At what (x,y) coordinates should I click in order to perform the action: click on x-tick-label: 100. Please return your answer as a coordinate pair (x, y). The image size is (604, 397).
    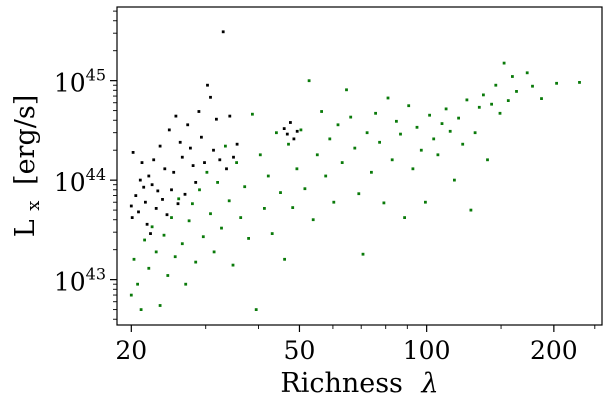
    Looking at the image, I should click on (427, 350).